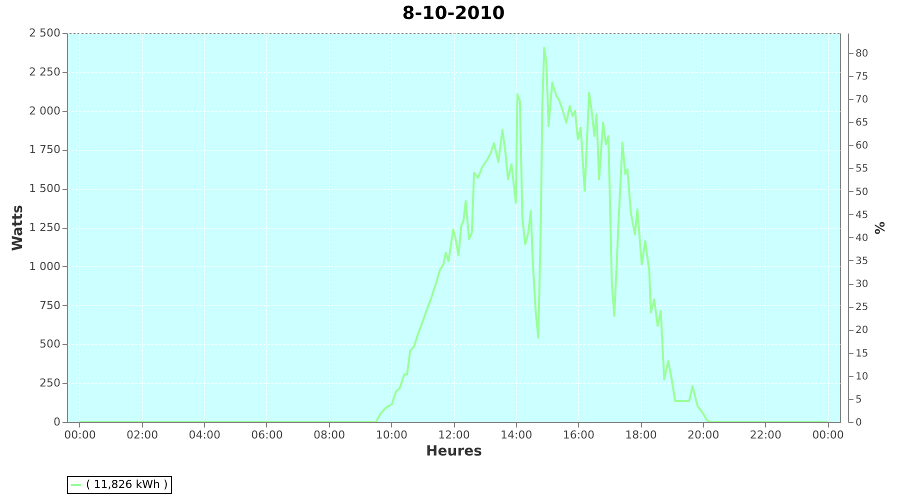 The height and width of the screenshot is (500, 900). Describe the element at coordinates (578, 435) in the screenshot. I see `x-tick-label: 16:00` at that location.